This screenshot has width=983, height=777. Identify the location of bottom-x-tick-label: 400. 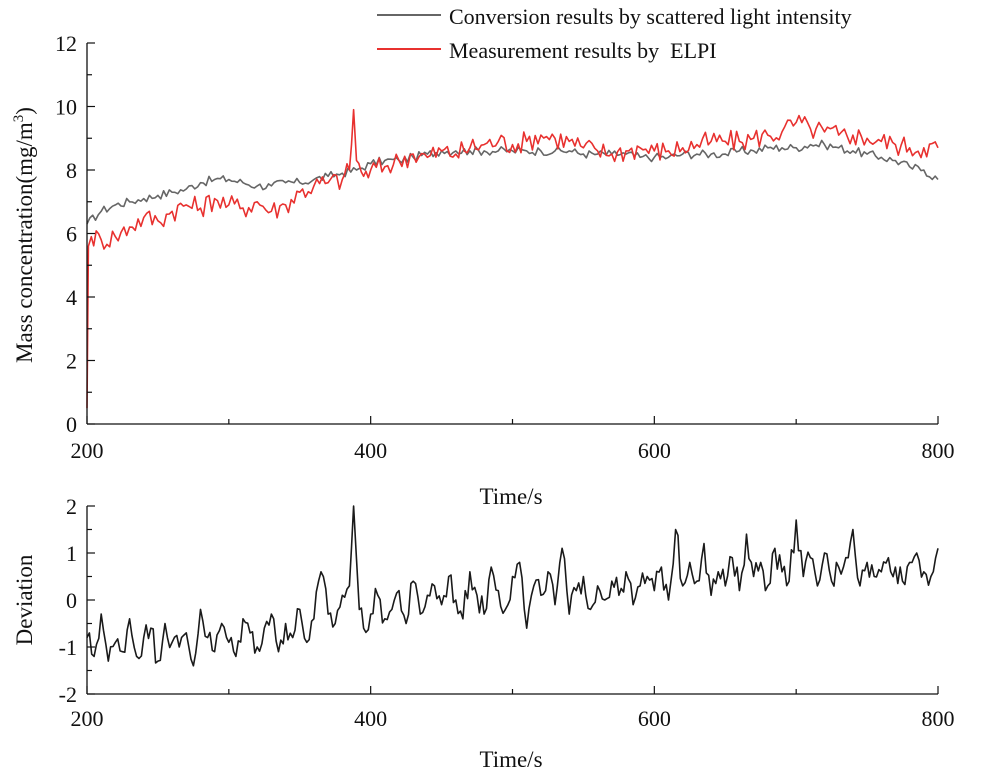
(370, 718).